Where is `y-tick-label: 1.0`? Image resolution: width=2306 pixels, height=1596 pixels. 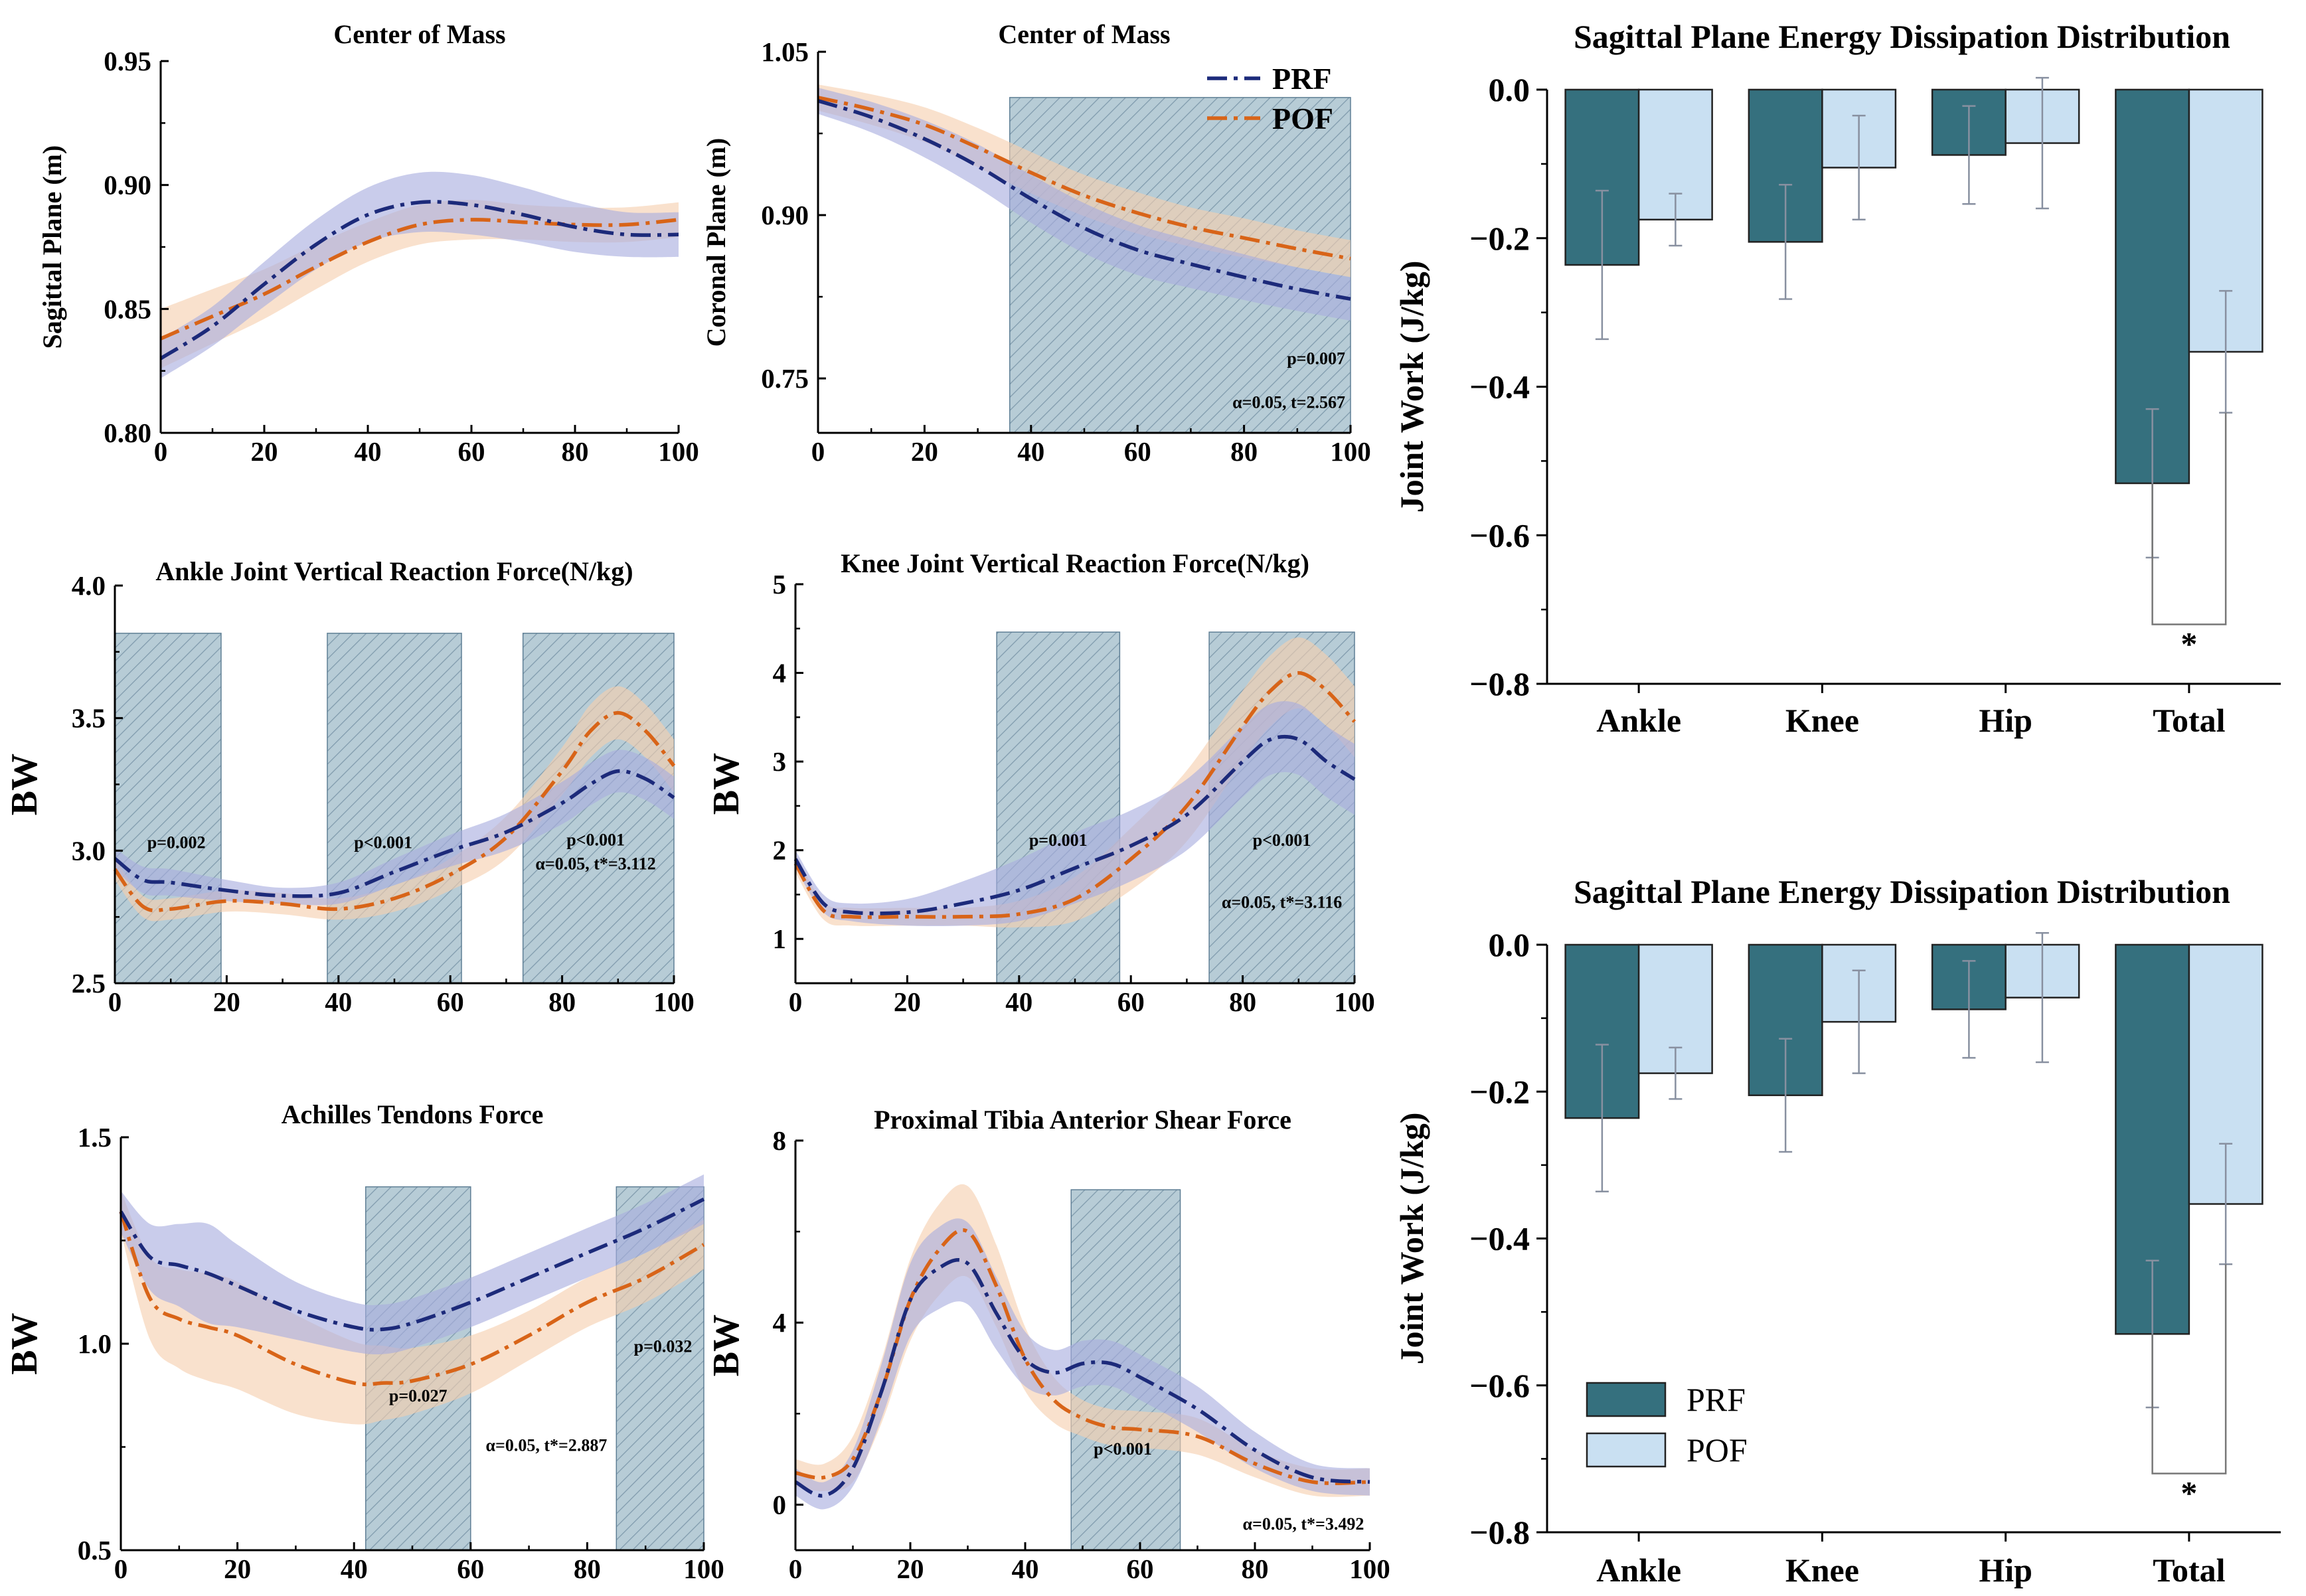 y-tick-label: 1.0 is located at coordinates (95, 1343).